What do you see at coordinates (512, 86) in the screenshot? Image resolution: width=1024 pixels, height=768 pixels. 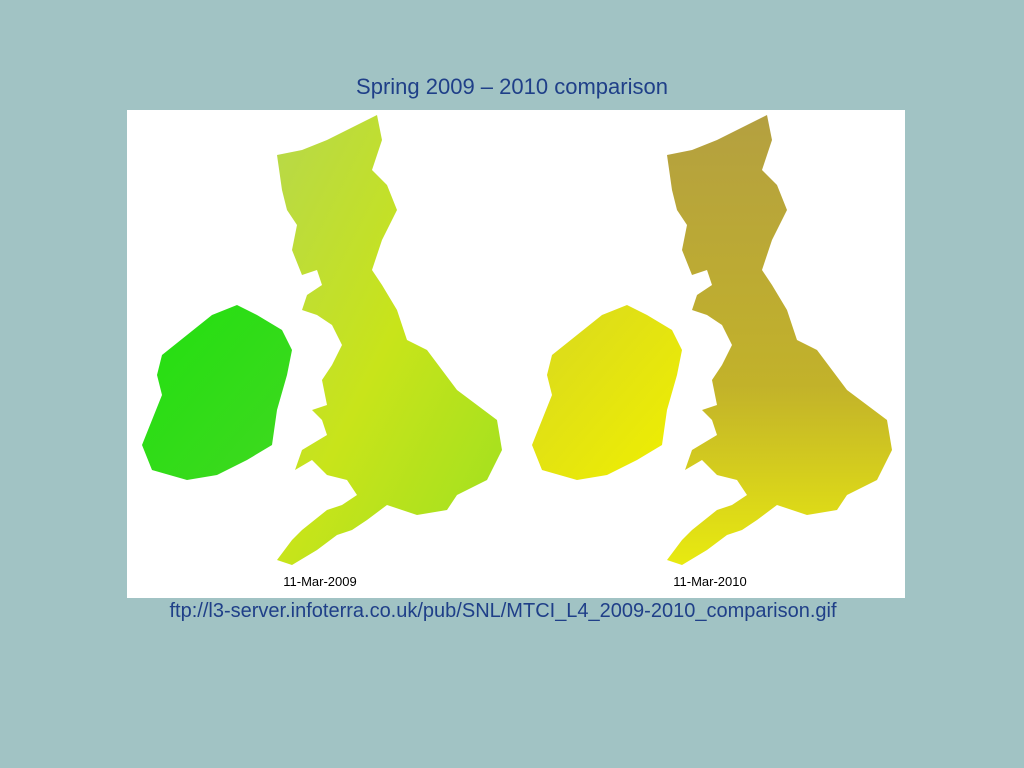 I see `slide-title: Spring 2009 – 2010 comparison` at bounding box center [512, 86].